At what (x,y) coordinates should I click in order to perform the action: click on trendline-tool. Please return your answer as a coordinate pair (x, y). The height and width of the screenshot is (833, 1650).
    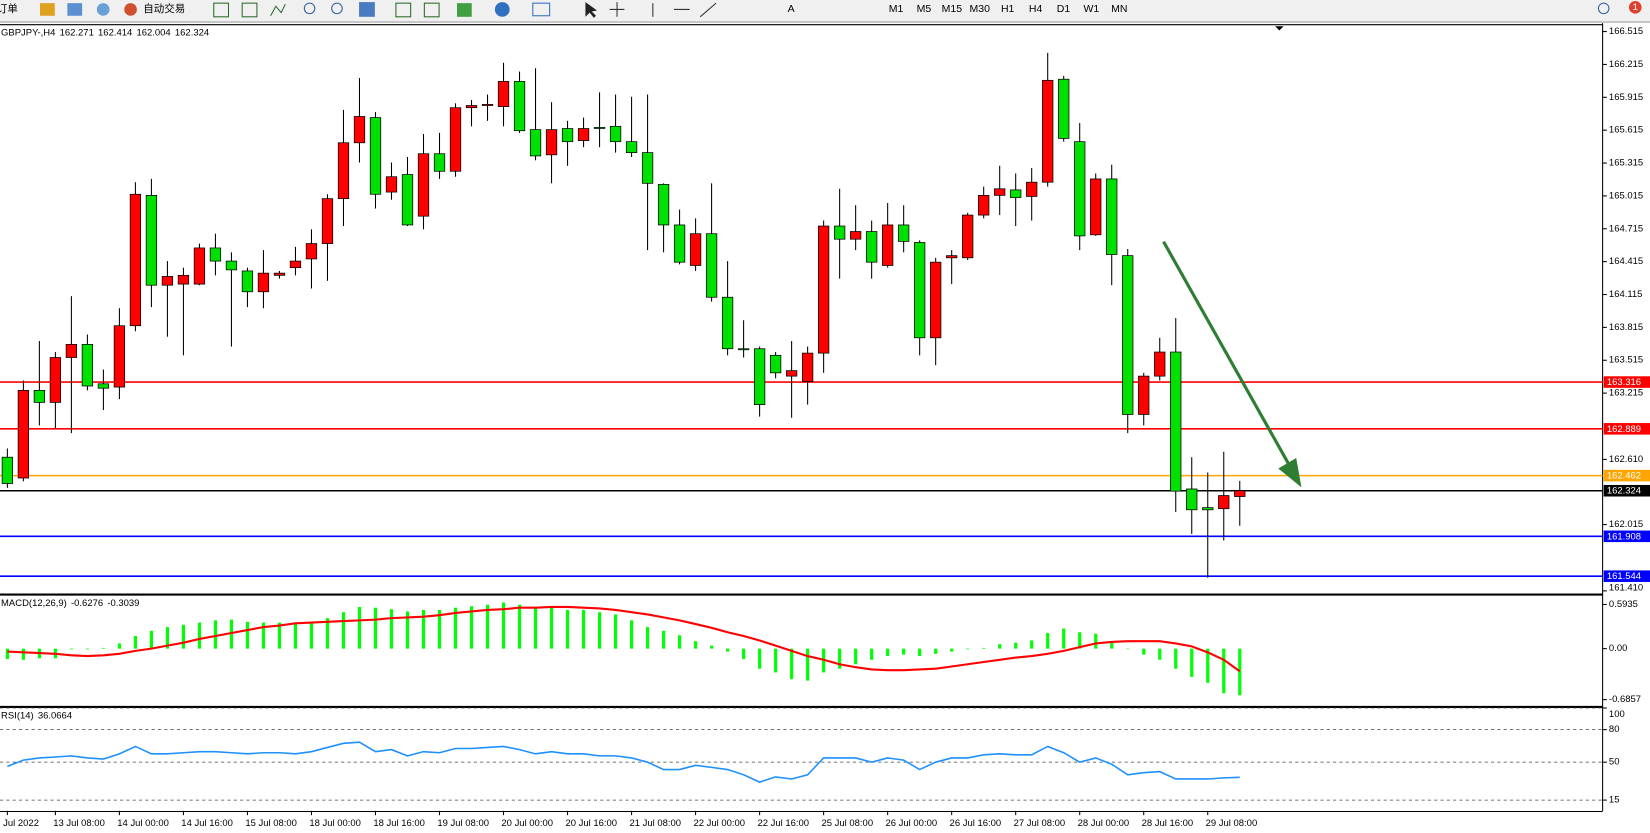
    Looking at the image, I should click on (708, 10).